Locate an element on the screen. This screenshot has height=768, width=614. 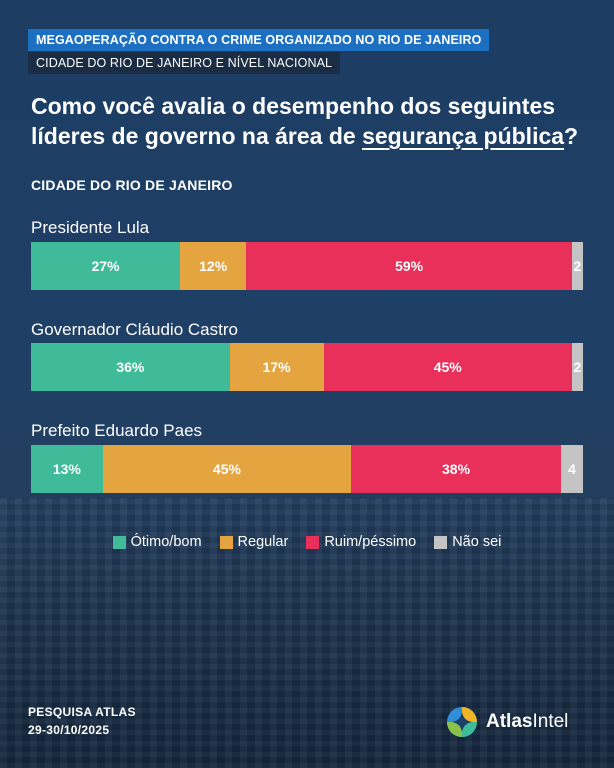
section-title: CIDADE DO RIO DE JANEIRO is located at coordinates (132, 185).